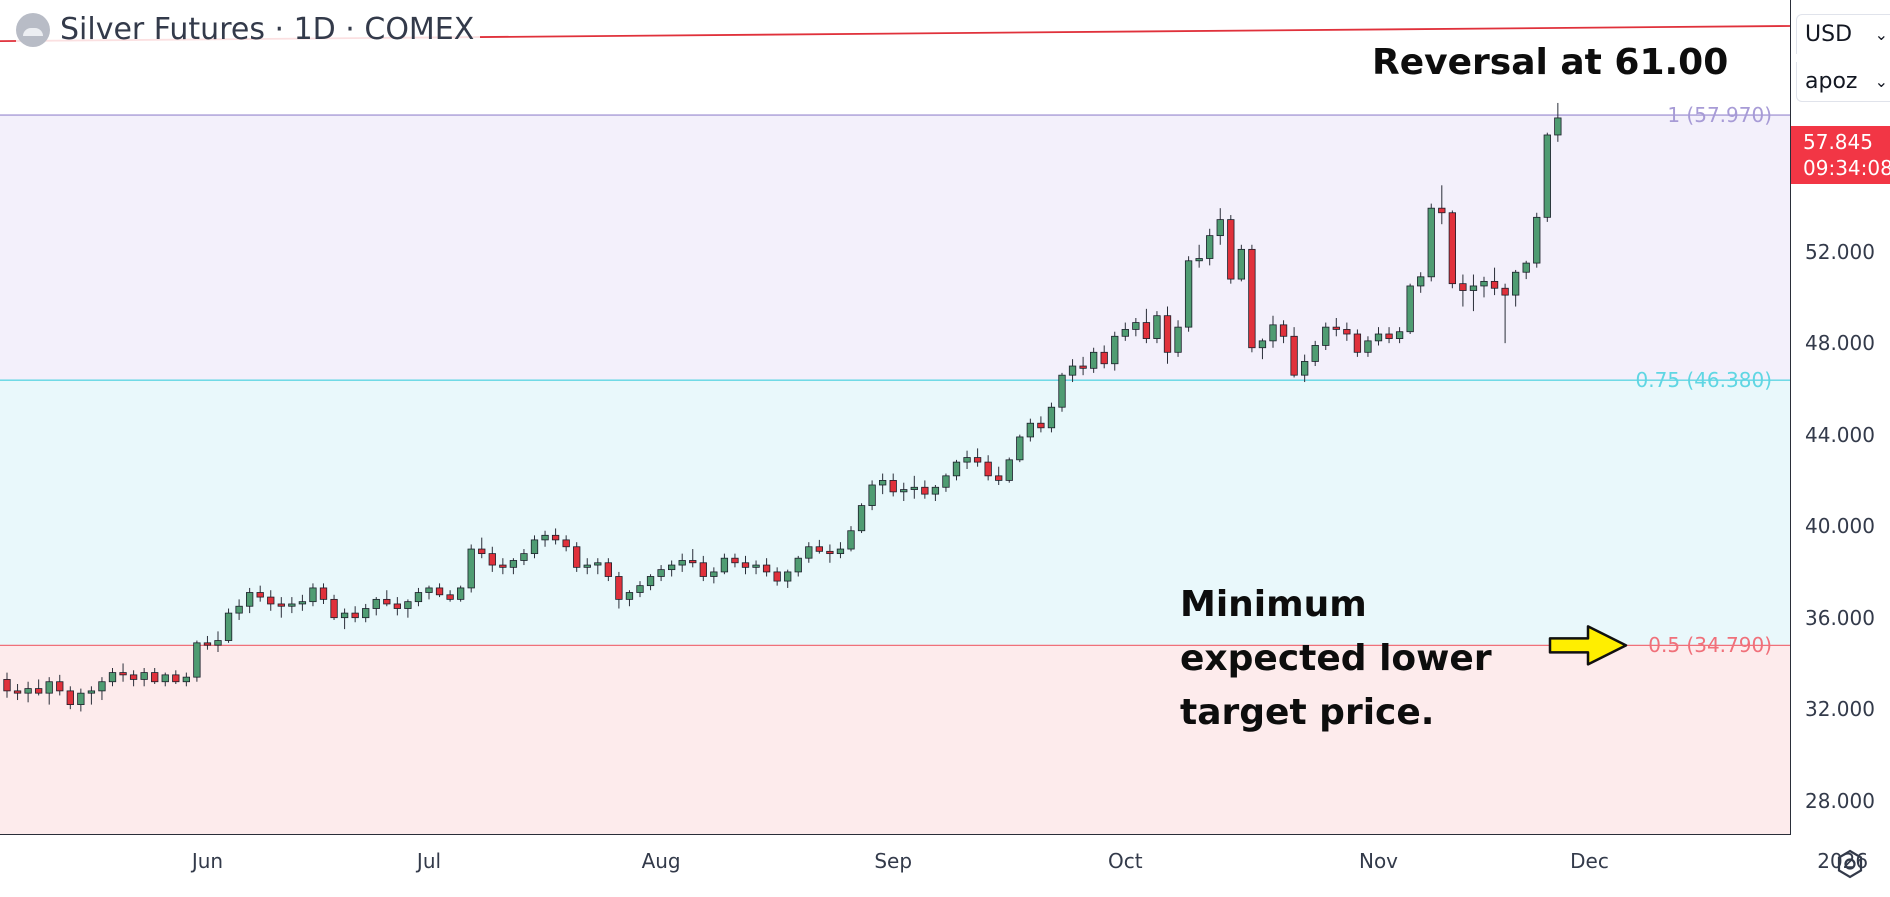 The height and width of the screenshot is (897, 1890). I want to click on price-tick: 48.000, so click(1840, 343).